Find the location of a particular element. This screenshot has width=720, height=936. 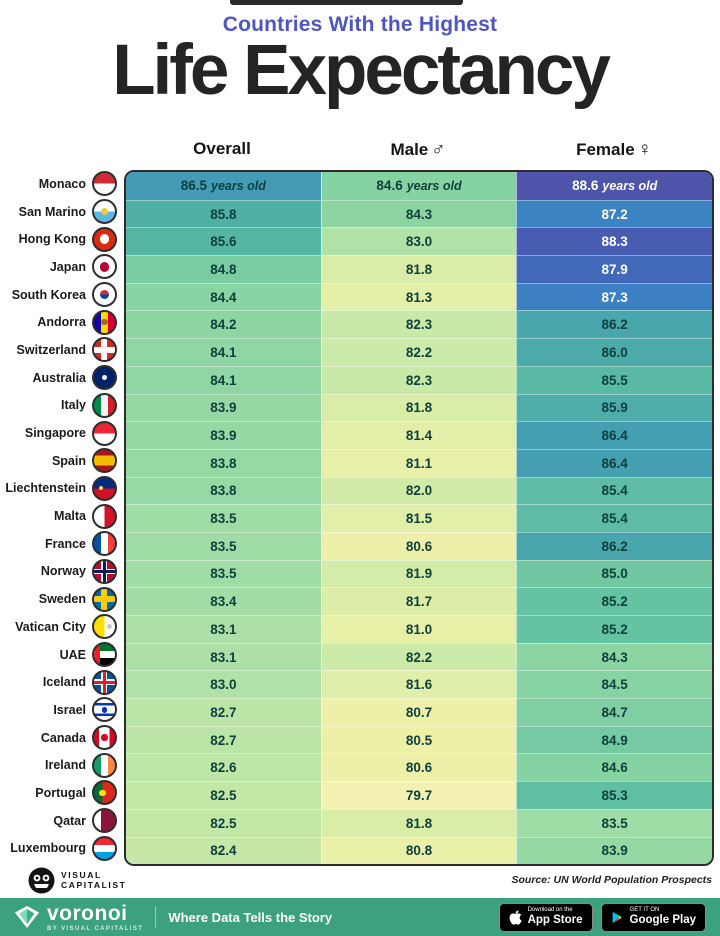

voronoi-brand: voronoi BY VISUAL CAPITALIST is located at coordinates (78, 917).